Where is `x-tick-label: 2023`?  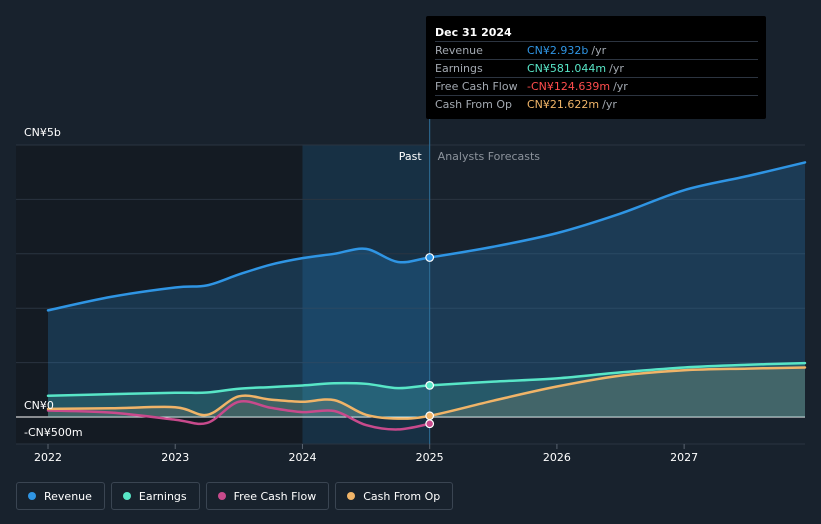
x-tick-label: 2023 is located at coordinates (175, 457).